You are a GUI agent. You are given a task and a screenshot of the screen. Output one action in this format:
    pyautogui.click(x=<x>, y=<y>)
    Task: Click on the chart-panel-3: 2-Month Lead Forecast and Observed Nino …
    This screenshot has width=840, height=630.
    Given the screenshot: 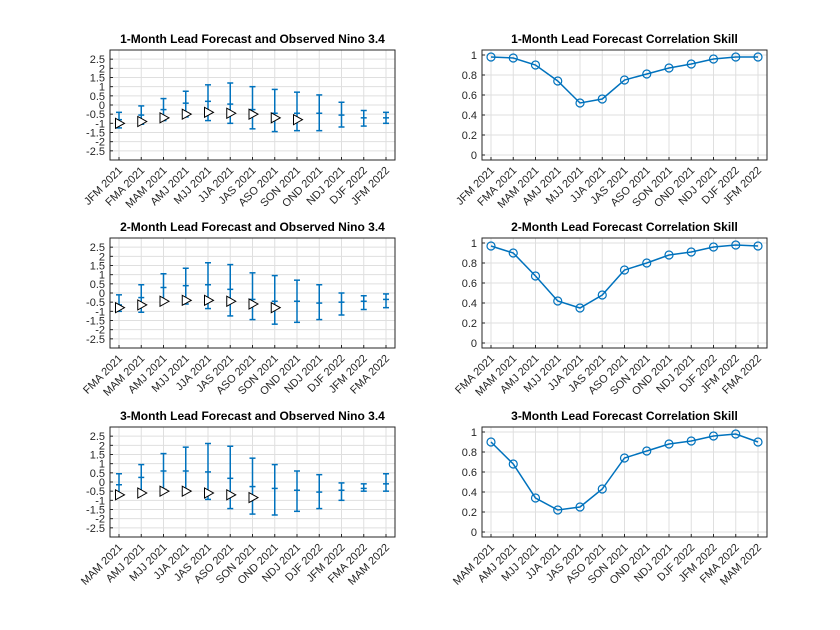 What is the action you would take?
    pyautogui.click(x=238, y=309)
    